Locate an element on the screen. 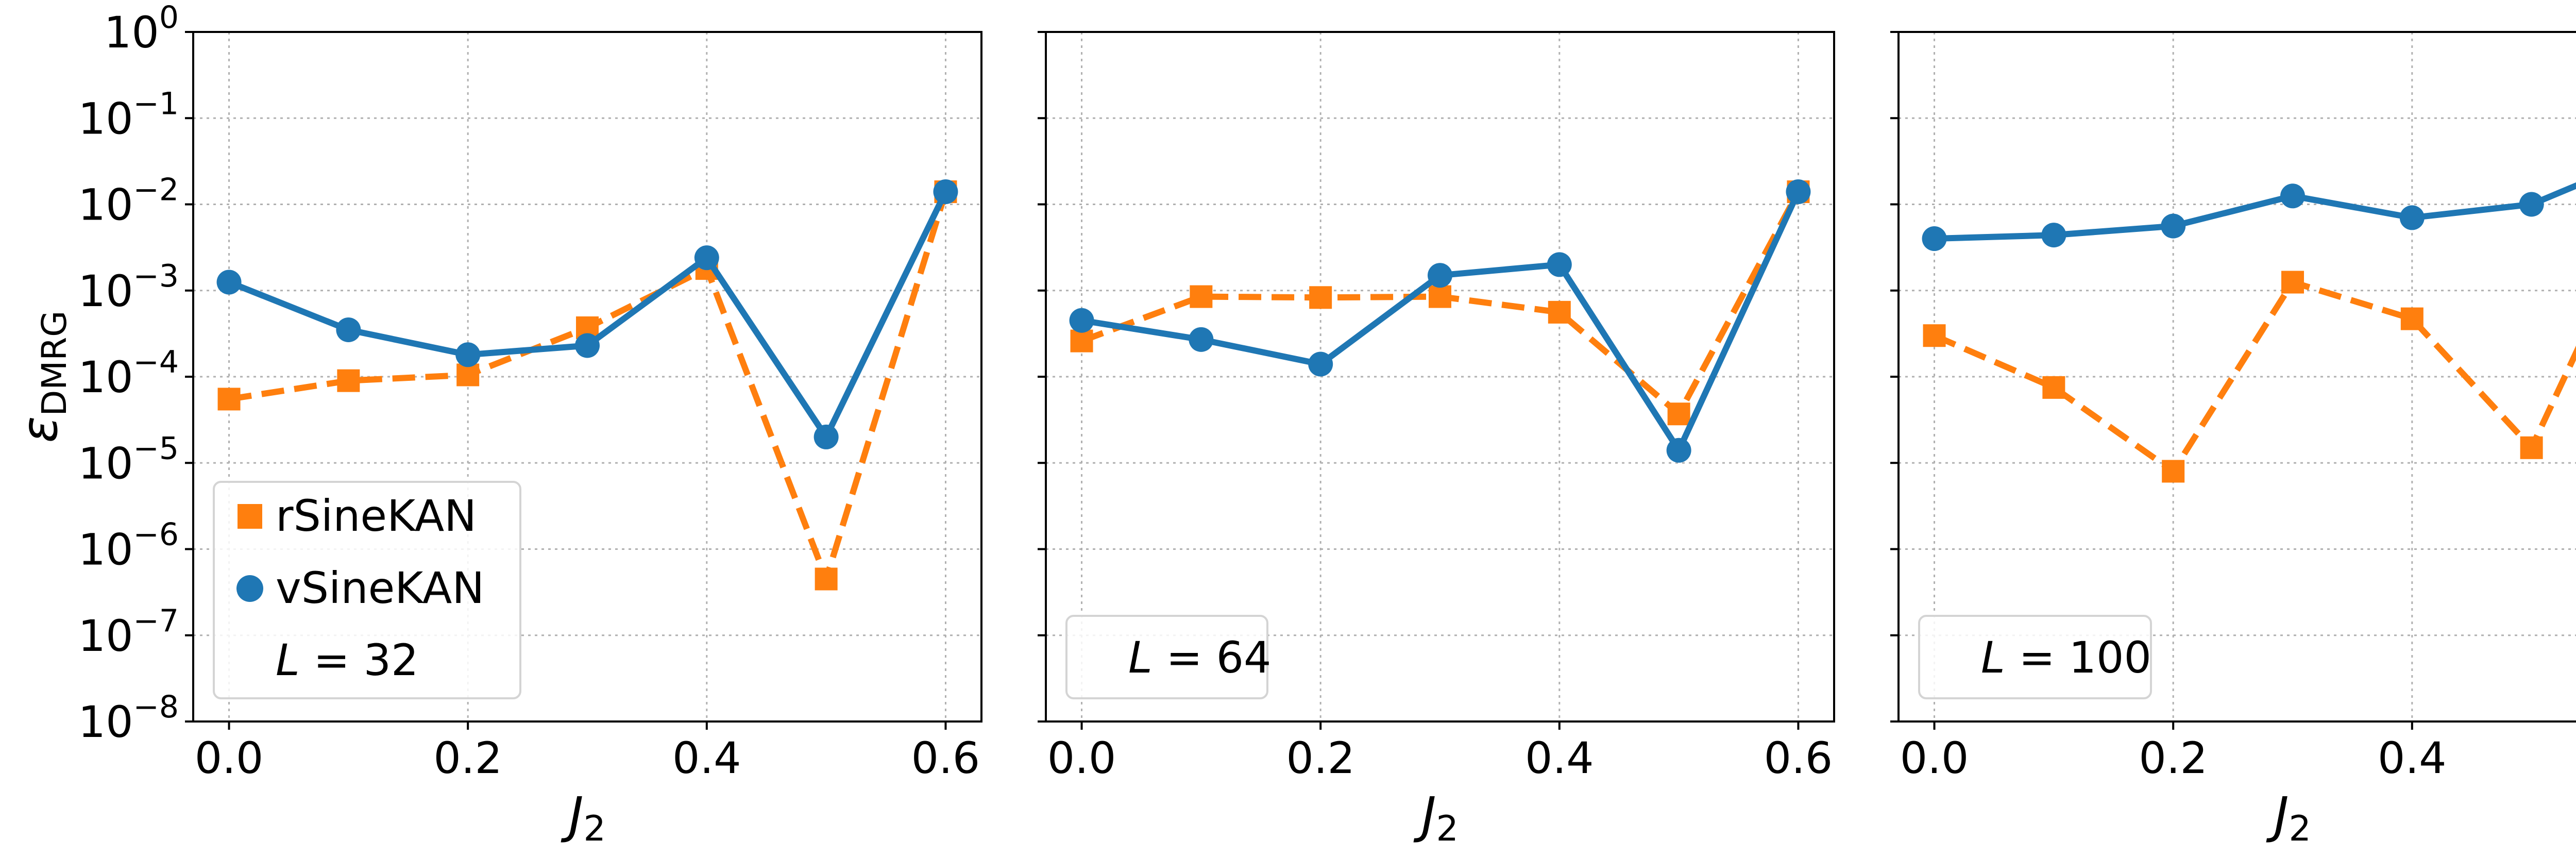  y-tick-label: 10⁻⁴ is located at coordinates (128, 373).